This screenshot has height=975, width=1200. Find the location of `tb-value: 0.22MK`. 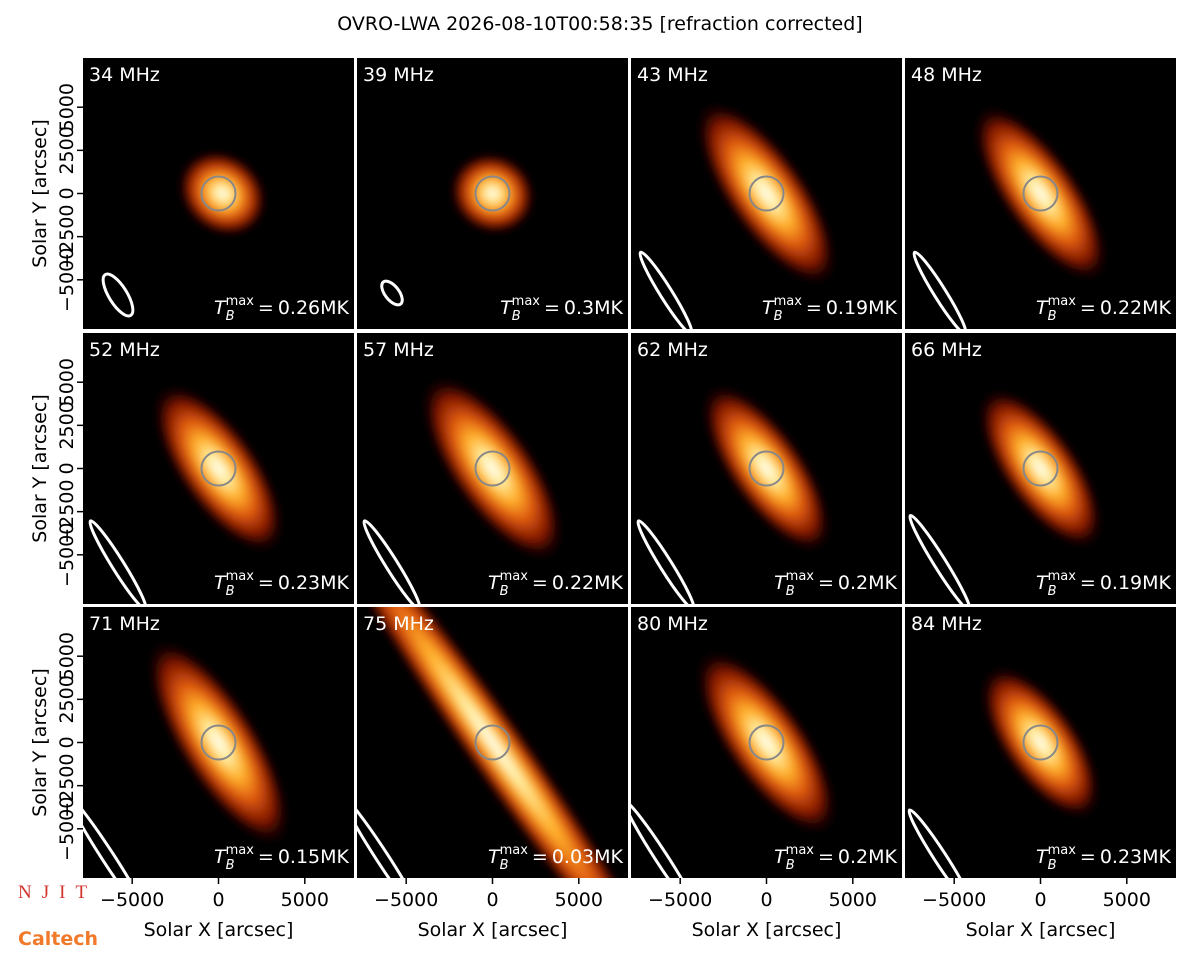

tb-value: 0.22MK is located at coordinates (1136, 308).